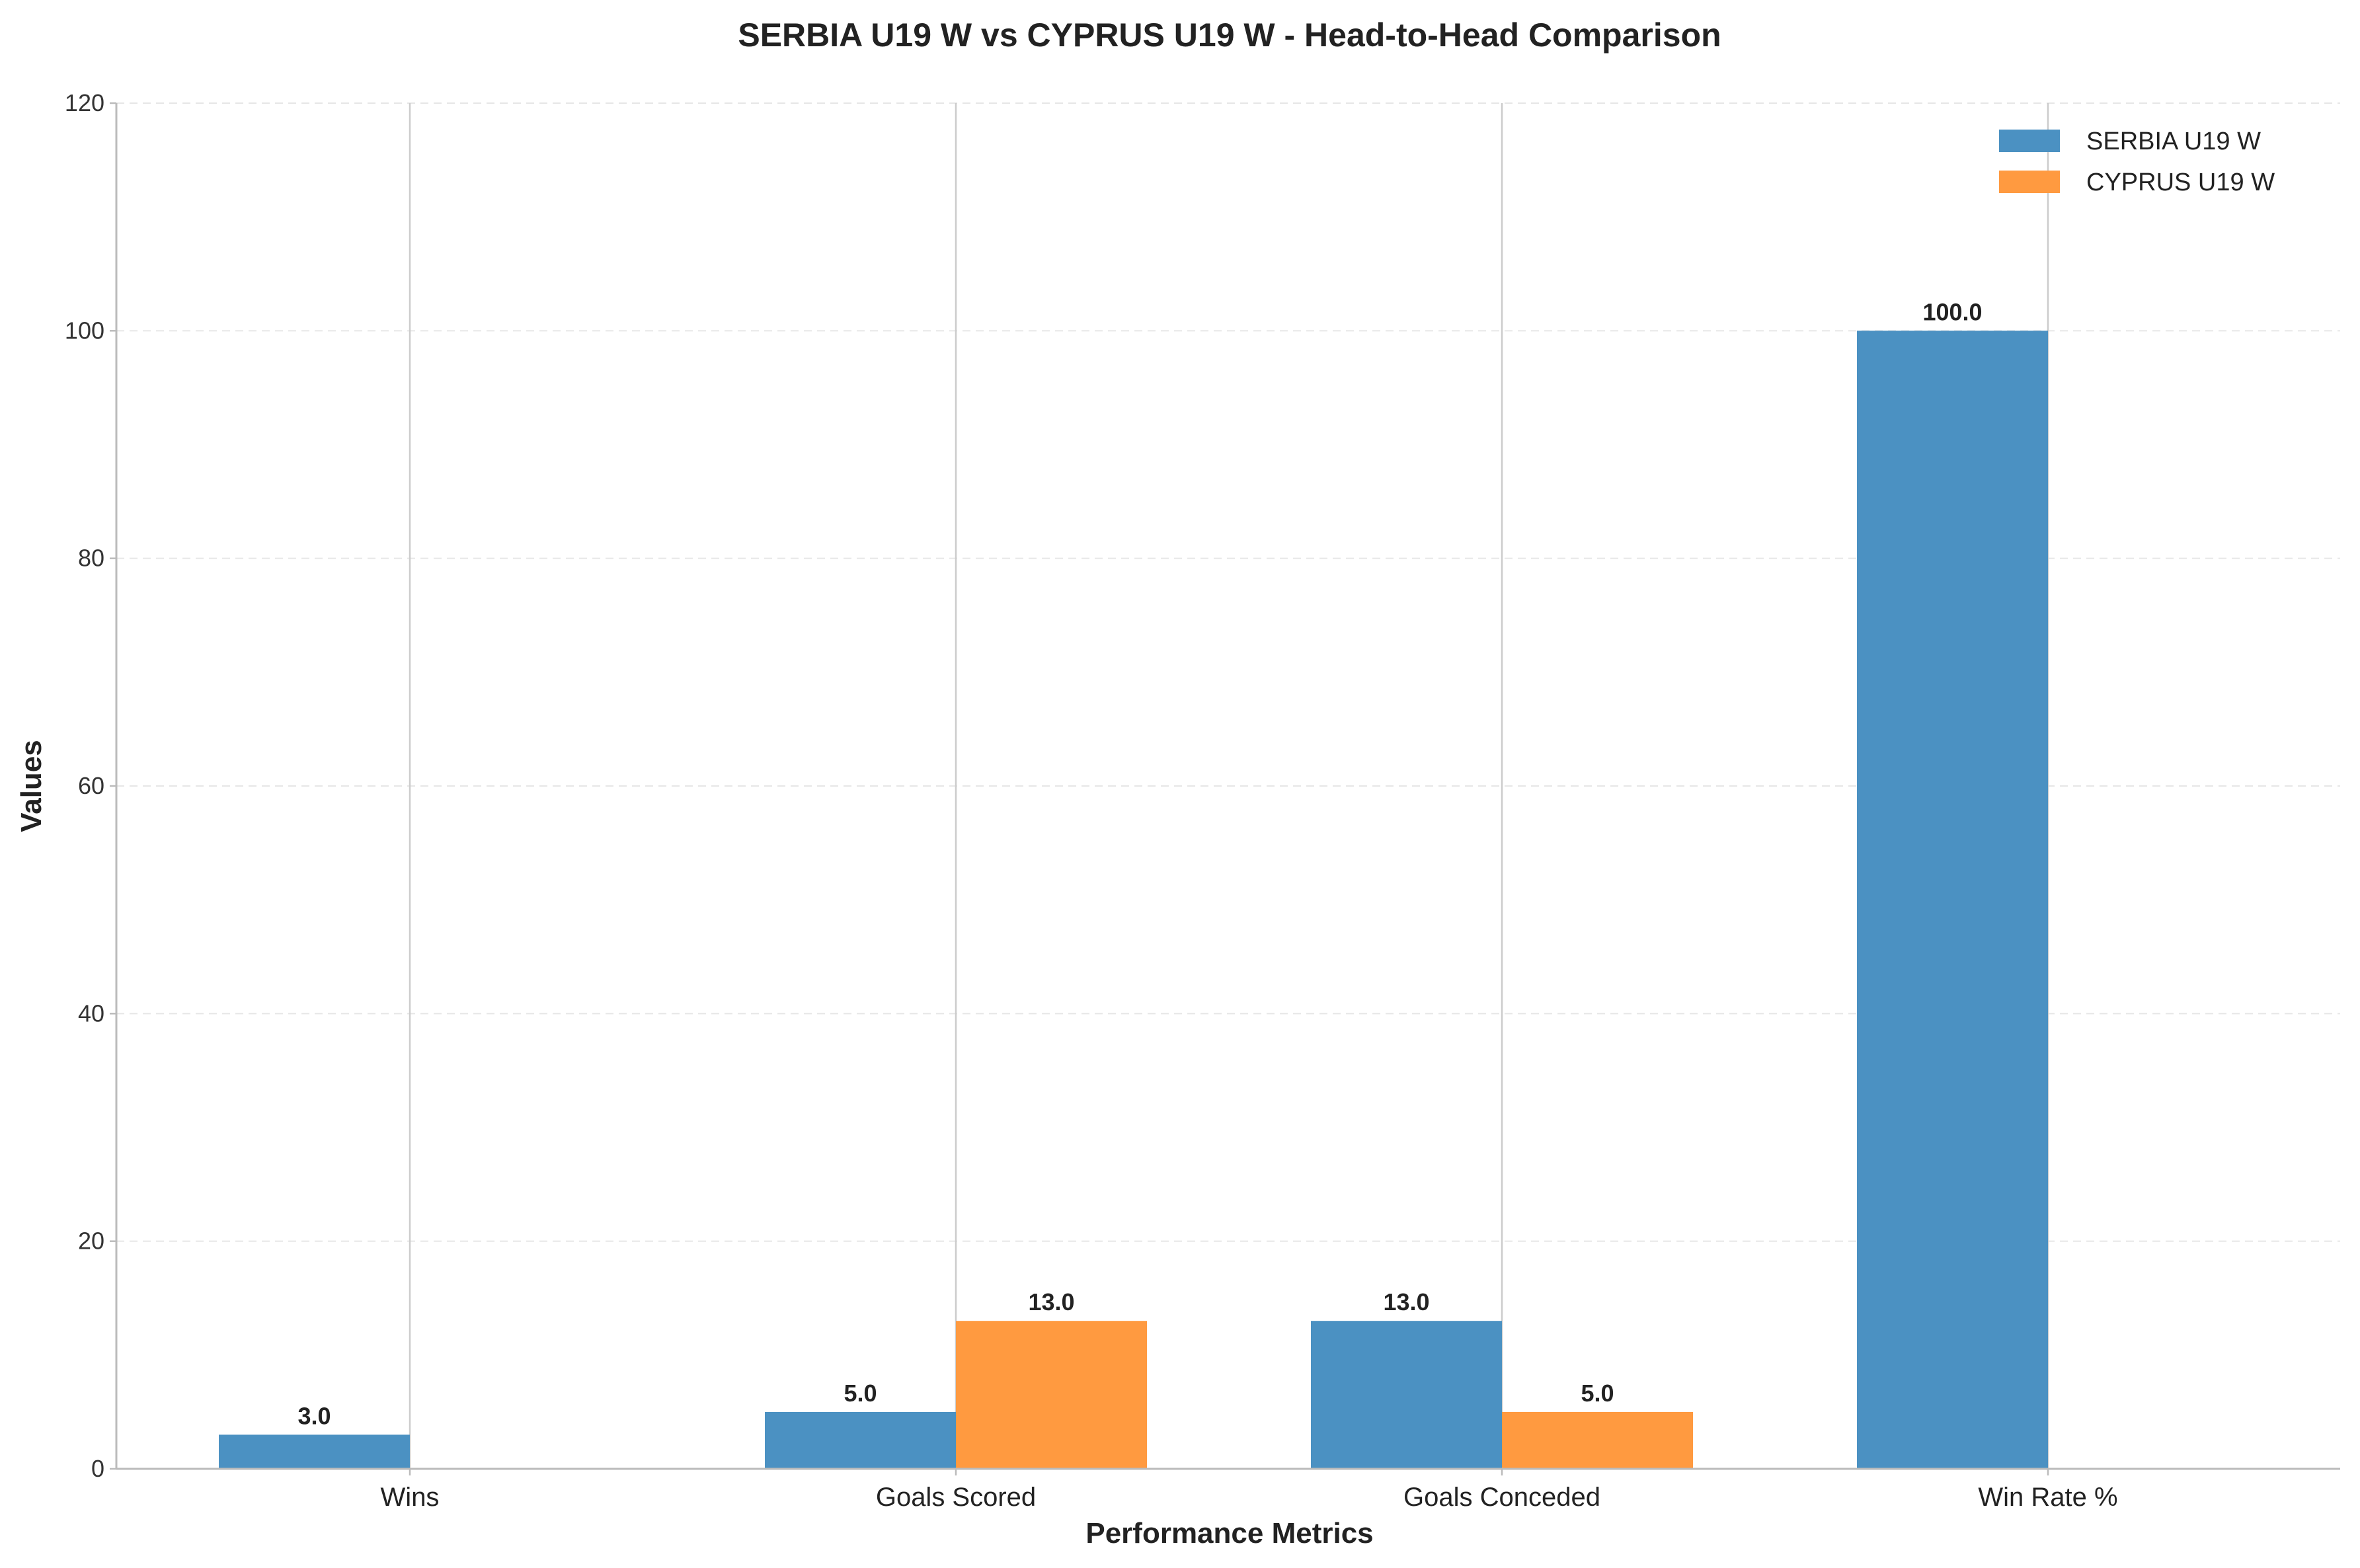  Describe the element at coordinates (91, 558) in the screenshot. I see `y-tick-label: 80` at that location.